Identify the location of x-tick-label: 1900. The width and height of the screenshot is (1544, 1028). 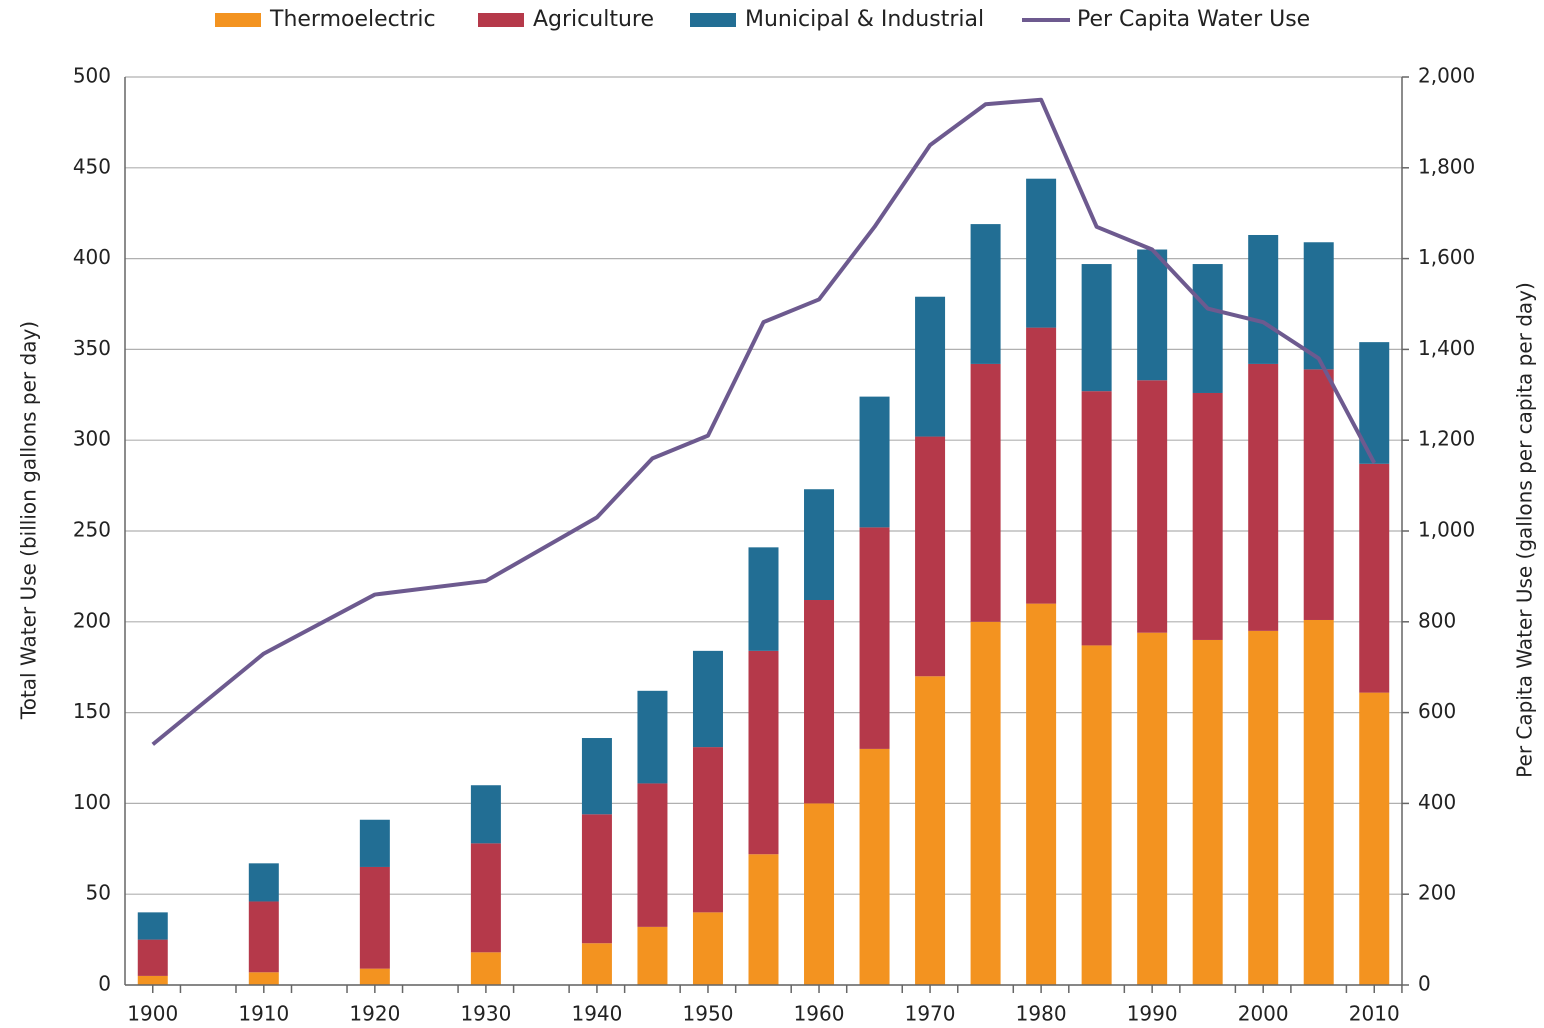
(152, 1014).